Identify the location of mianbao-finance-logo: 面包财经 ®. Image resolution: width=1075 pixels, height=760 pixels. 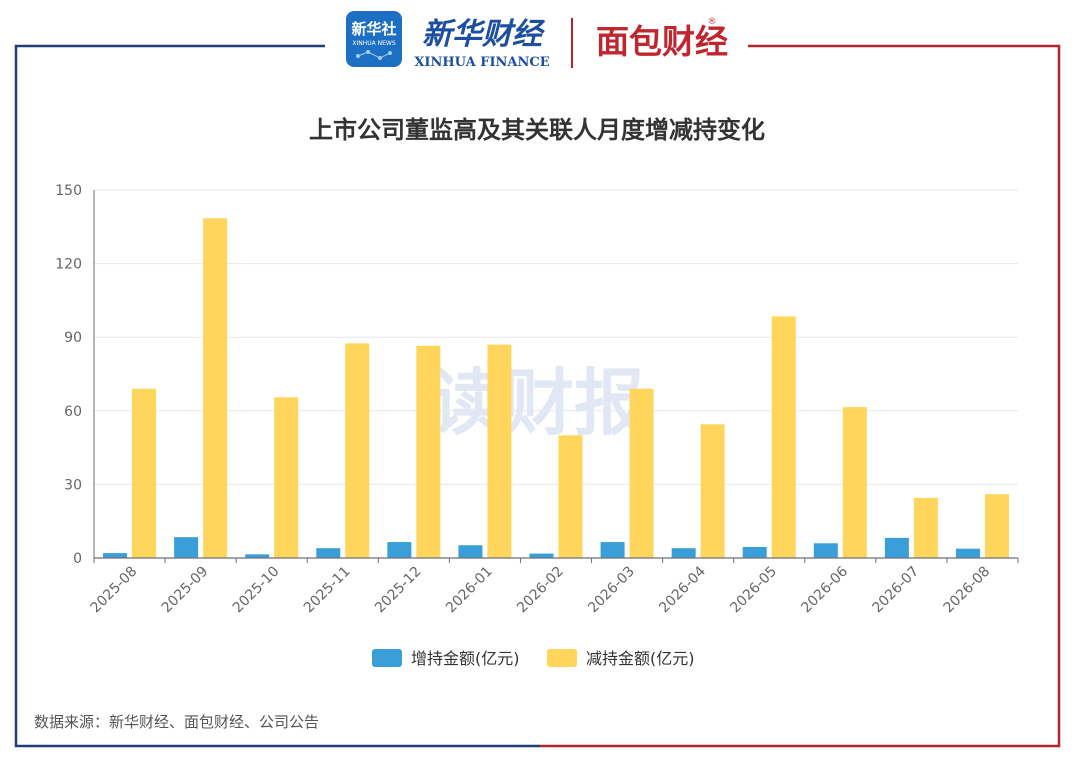
(662, 39).